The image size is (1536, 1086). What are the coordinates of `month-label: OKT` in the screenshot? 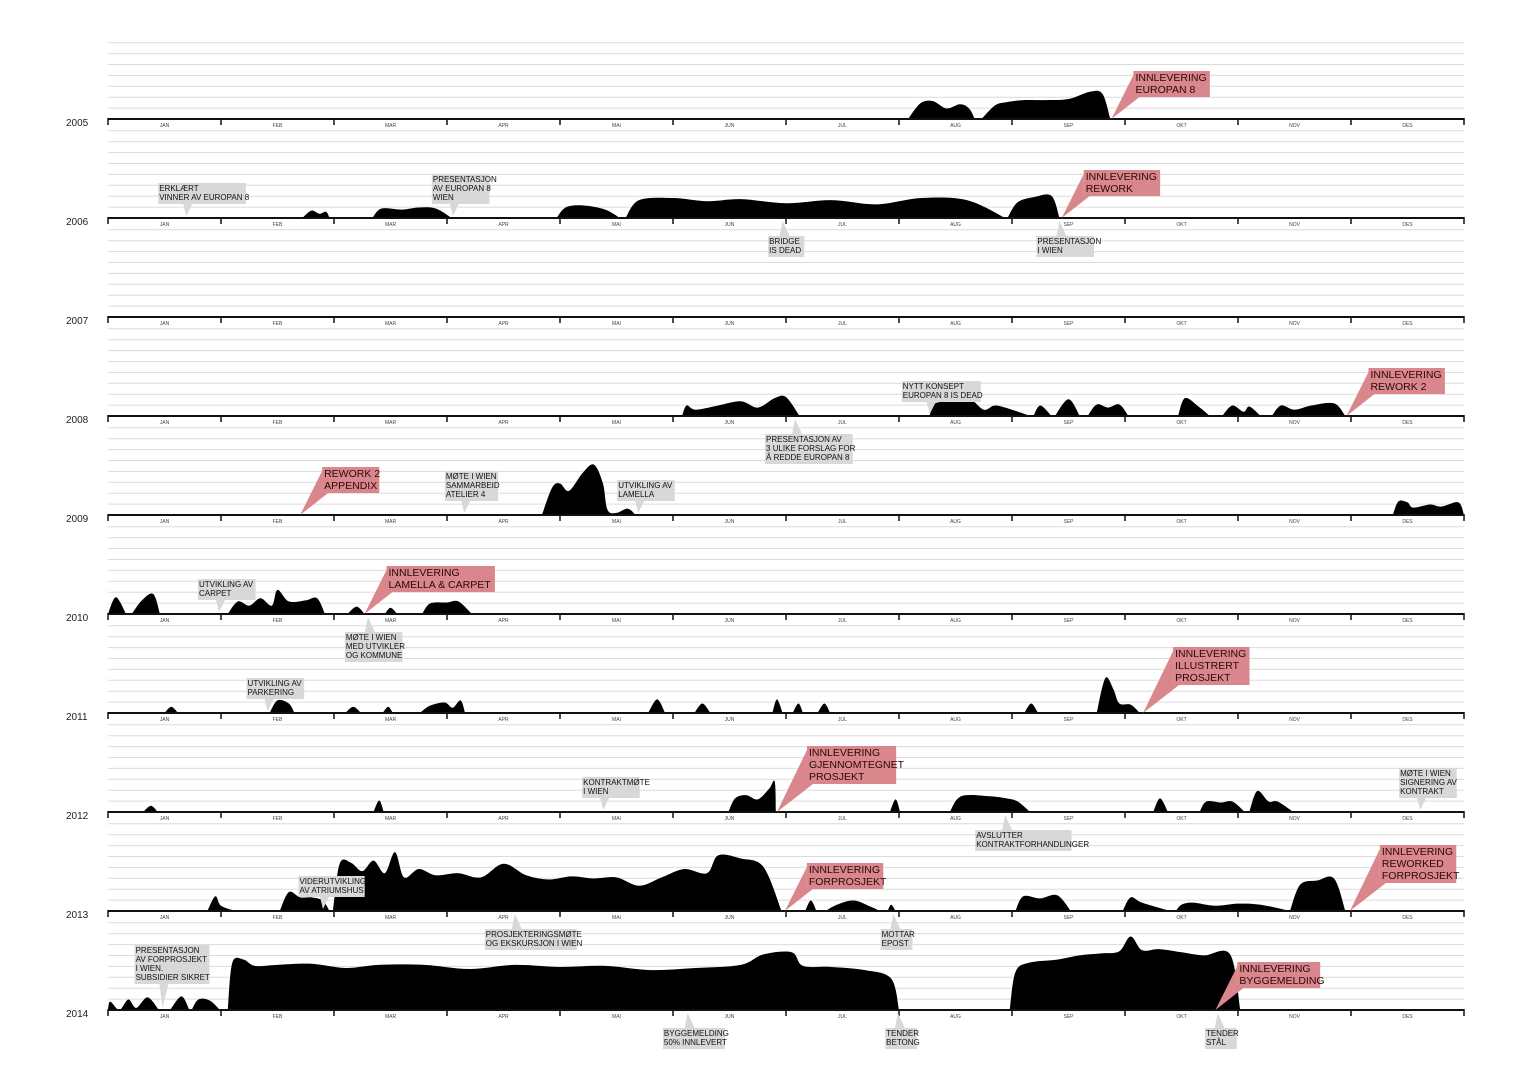 It's located at (1181, 324).